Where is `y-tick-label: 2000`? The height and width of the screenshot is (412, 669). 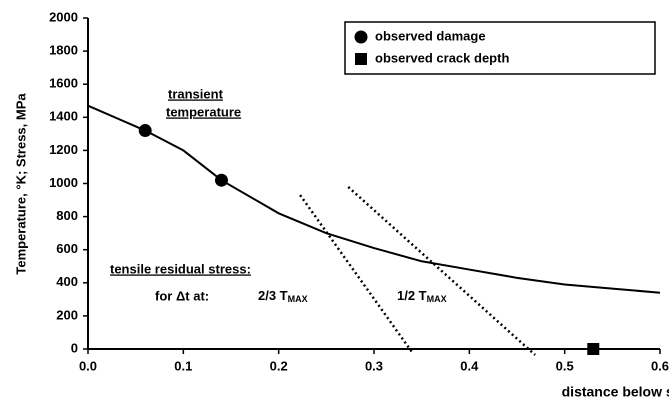 y-tick-label: 2000 is located at coordinates (63, 16).